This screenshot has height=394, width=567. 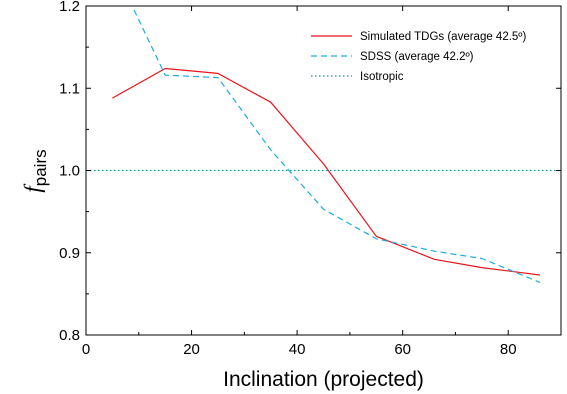 I want to click on legend-label-2: Isotropic, so click(x=382, y=77).